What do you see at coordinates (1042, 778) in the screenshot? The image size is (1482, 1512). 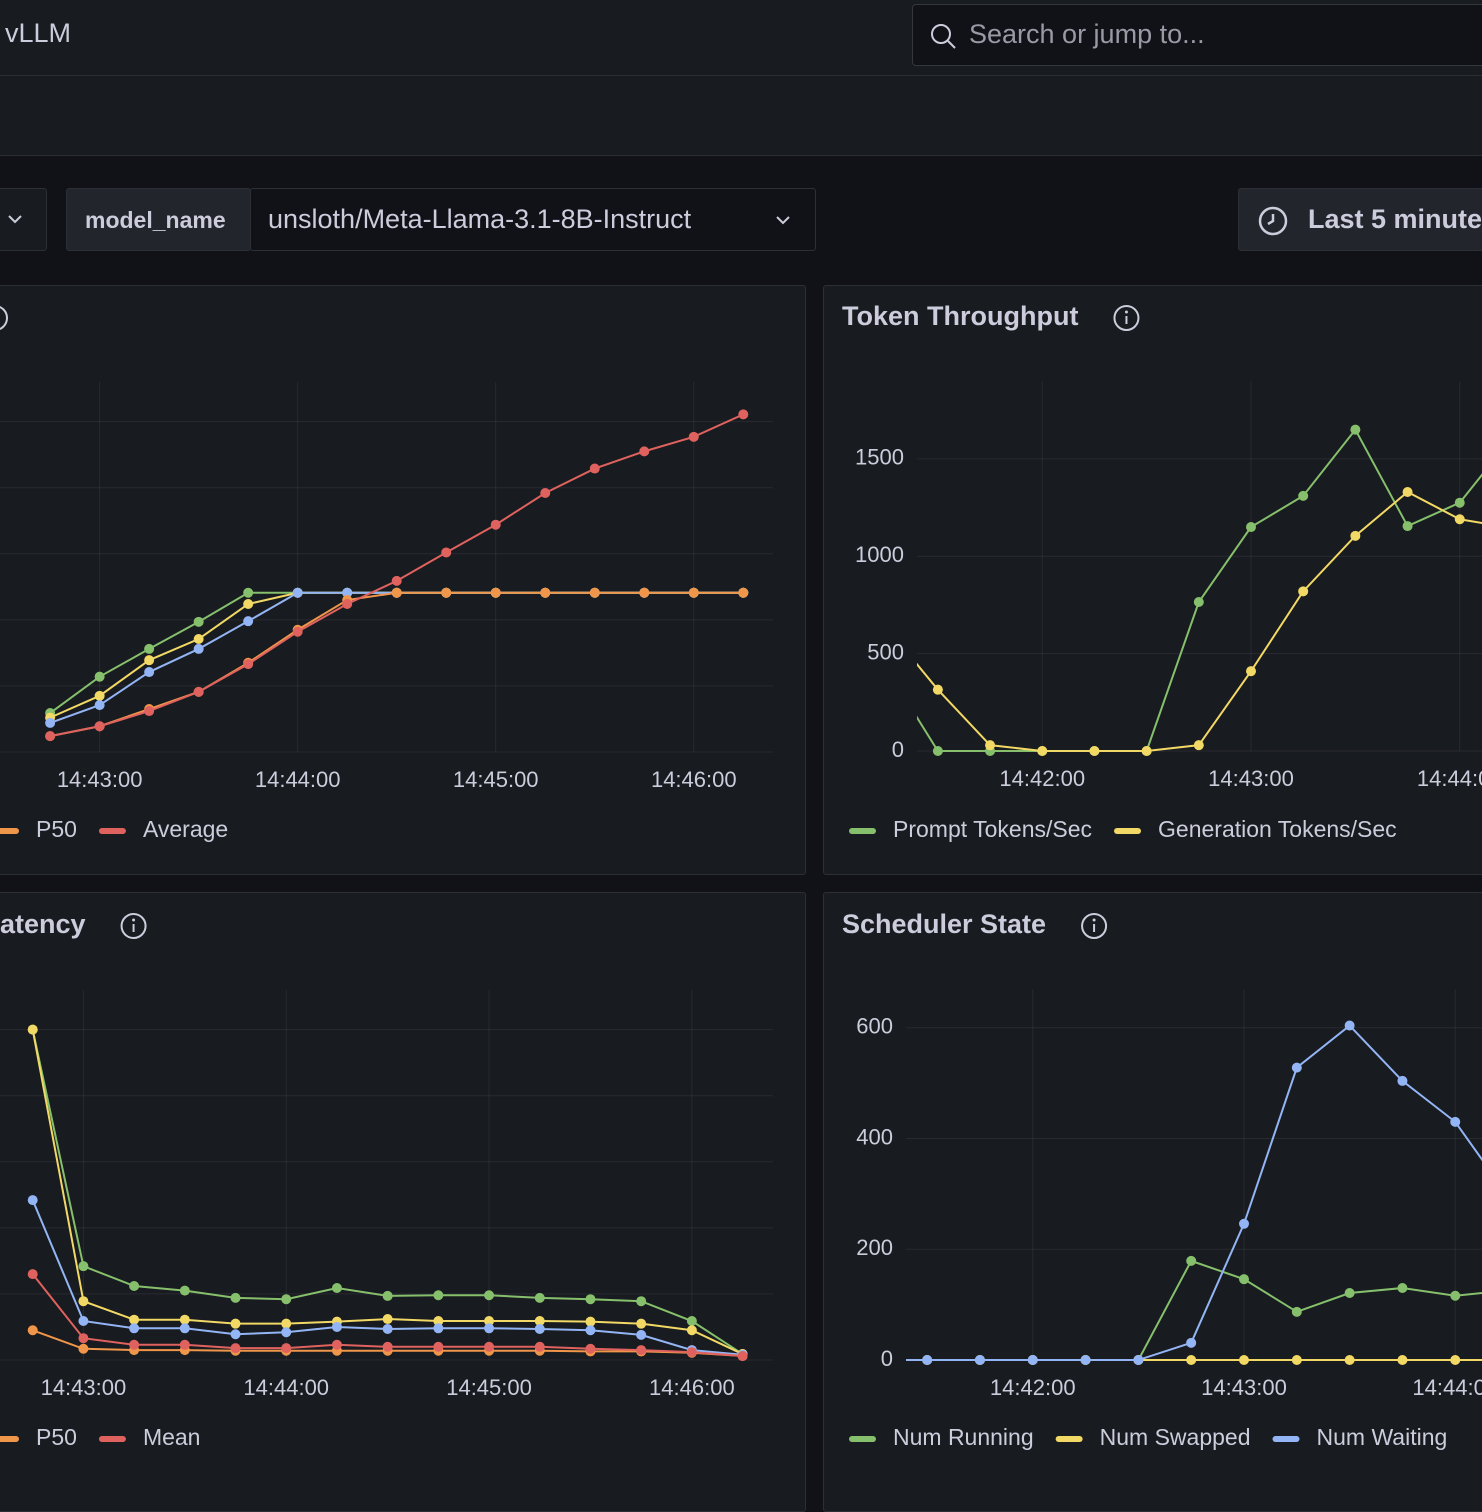 I see `x-tick-label: 14:42:00` at bounding box center [1042, 778].